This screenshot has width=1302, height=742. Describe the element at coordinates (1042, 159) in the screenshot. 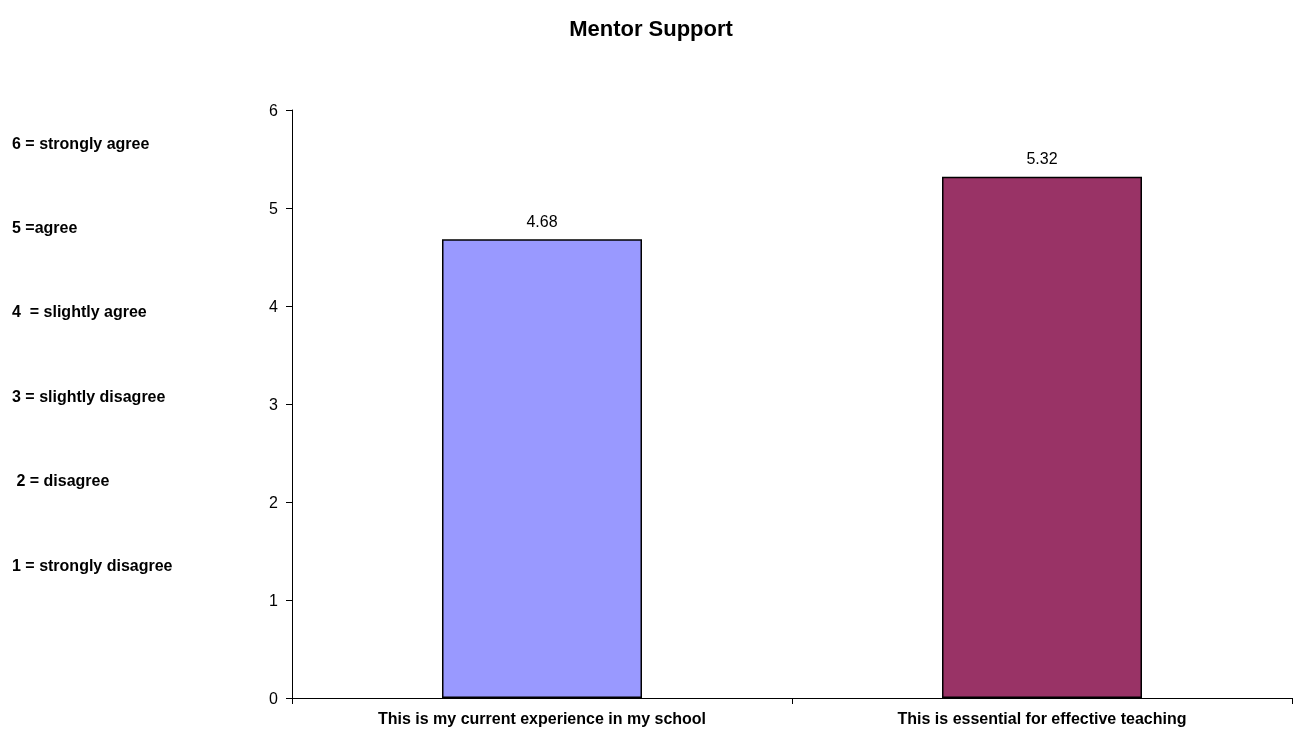

I see `data-label: 5.32` at that location.